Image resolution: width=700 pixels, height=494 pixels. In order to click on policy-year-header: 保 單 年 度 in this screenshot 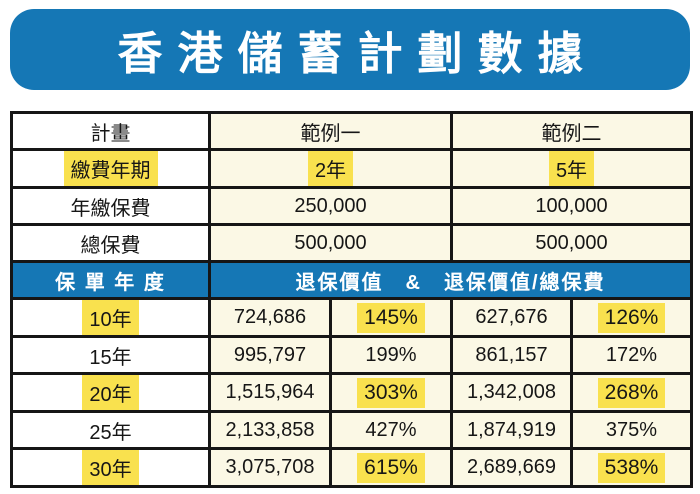, I will do `click(110, 280)`.